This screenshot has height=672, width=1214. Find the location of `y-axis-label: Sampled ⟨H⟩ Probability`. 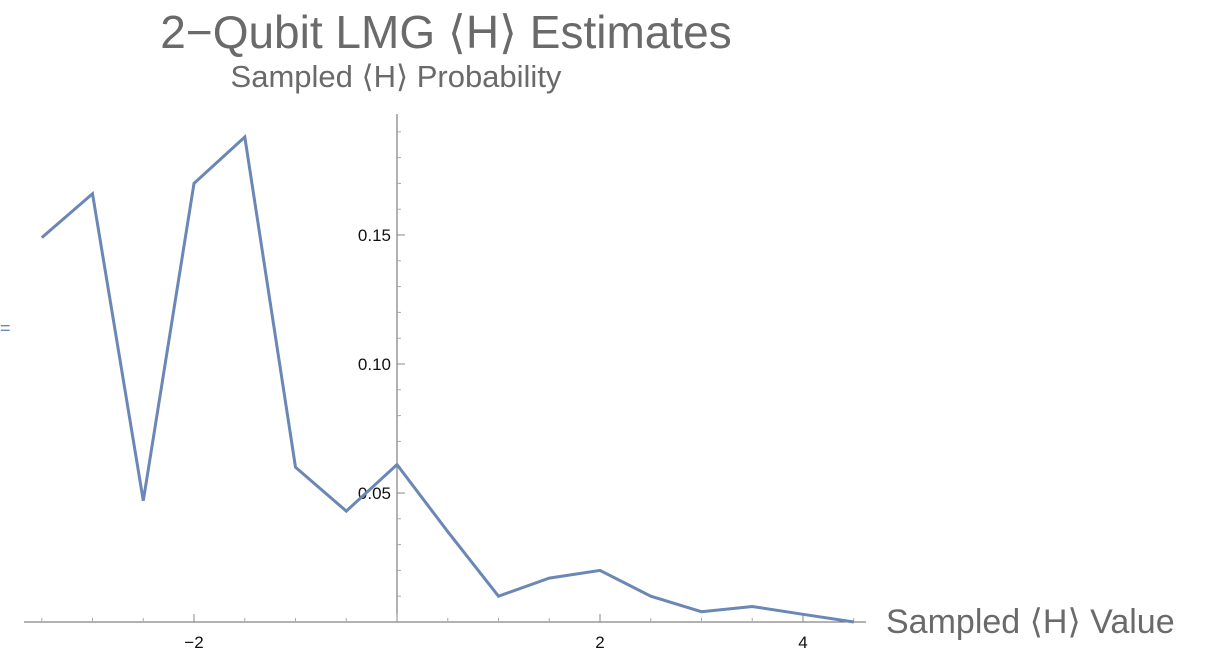

y-axis-label: Sampled ⟨H⟩ Probability is located at coordinates (396, 76).